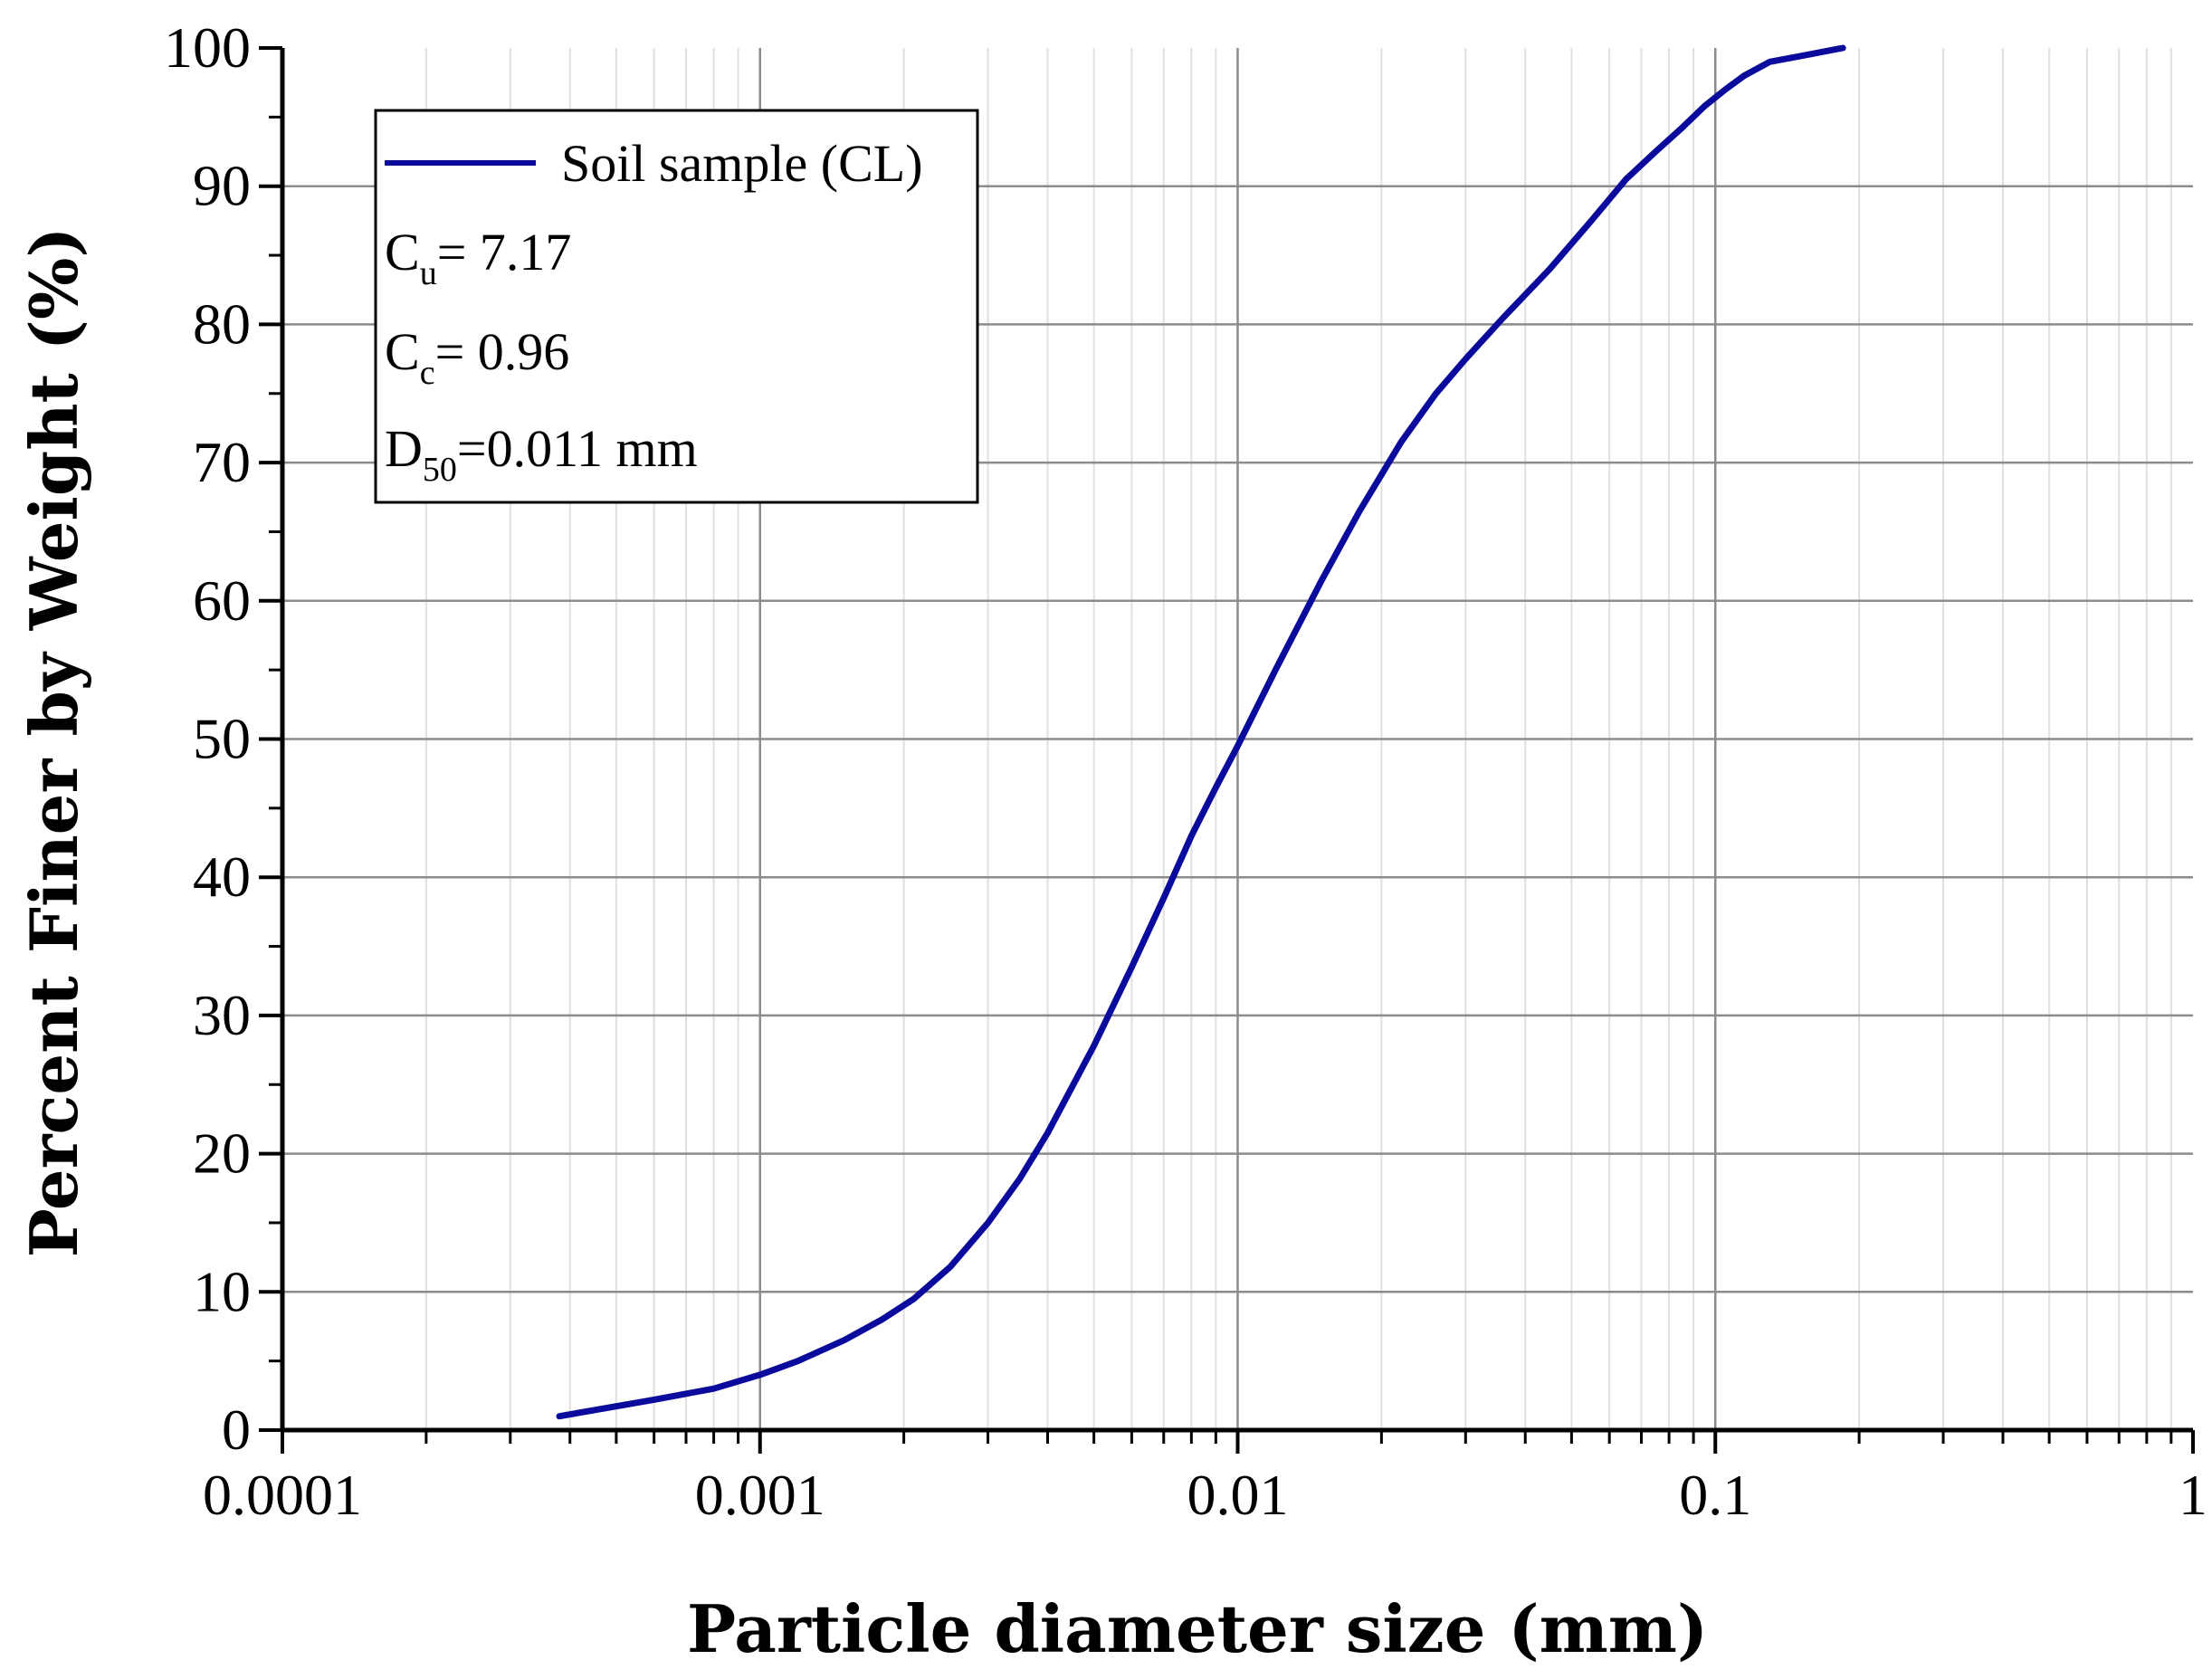 The height and width of the screenshot is (1679, 2212). What do you see at coordinates (207, 47) in the screenshot?
I see `y-tick-label: 100` at bounding box center [207, 47].